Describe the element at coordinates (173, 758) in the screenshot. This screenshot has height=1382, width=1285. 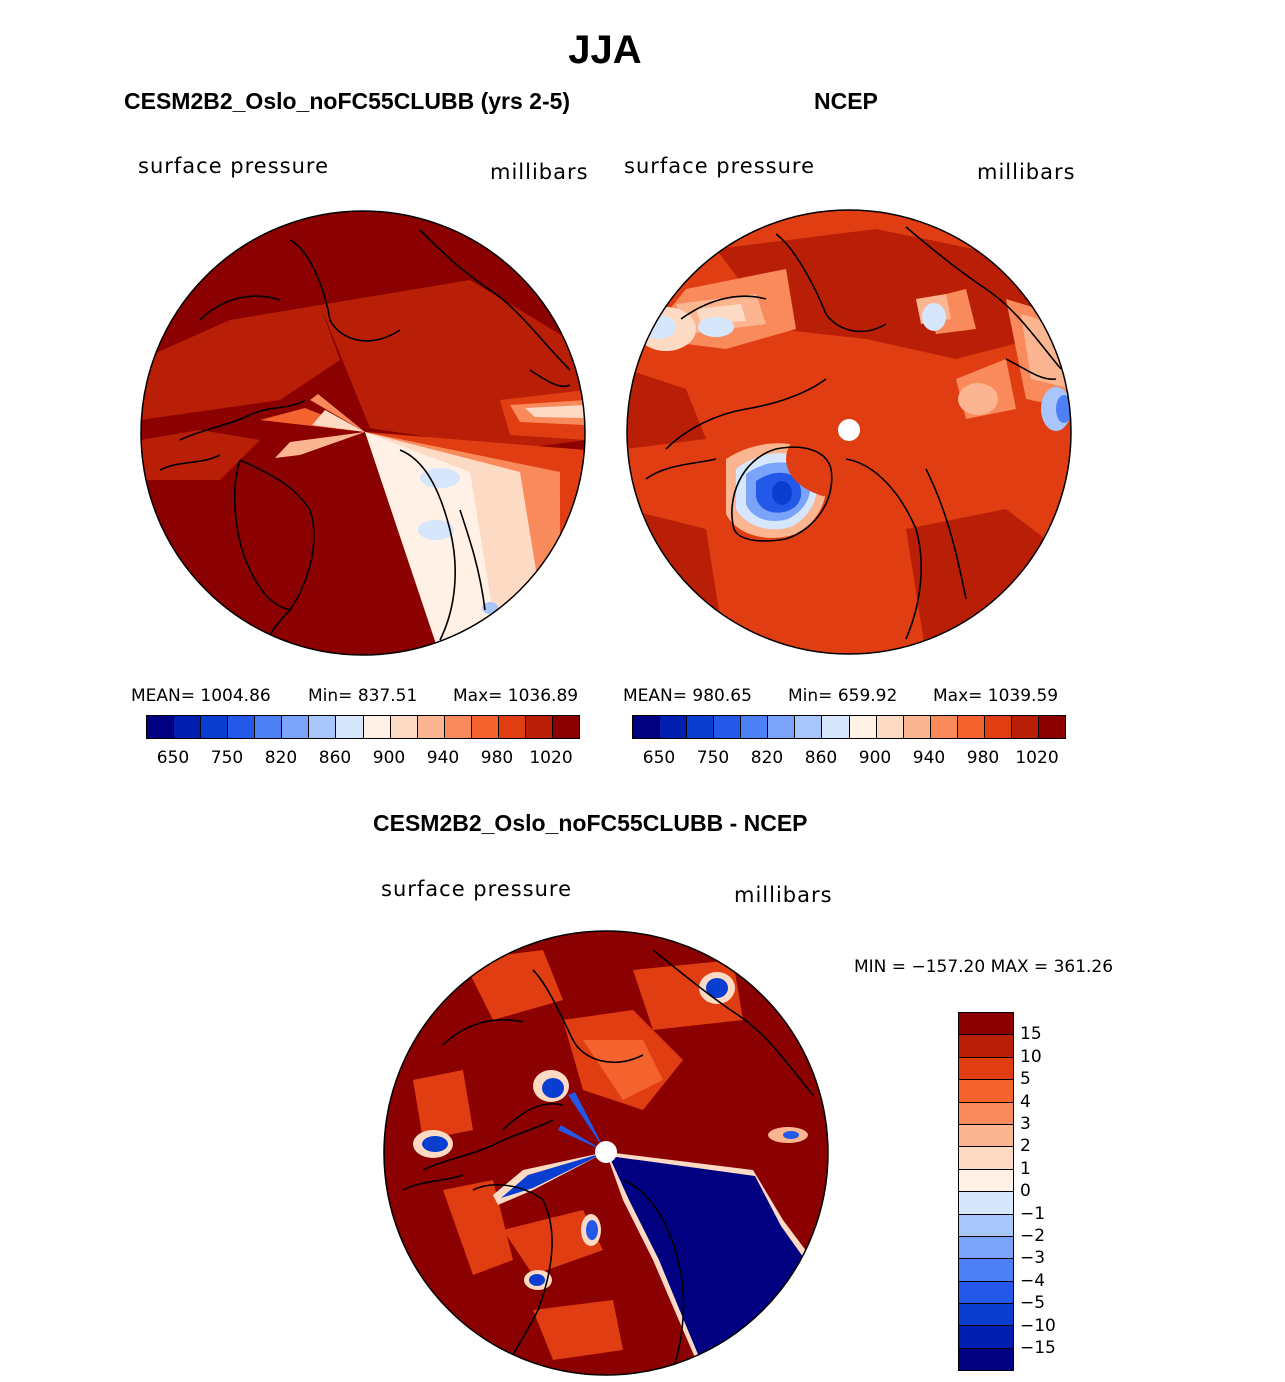
I see `model-colorbar-tick-label: 650` at that location.